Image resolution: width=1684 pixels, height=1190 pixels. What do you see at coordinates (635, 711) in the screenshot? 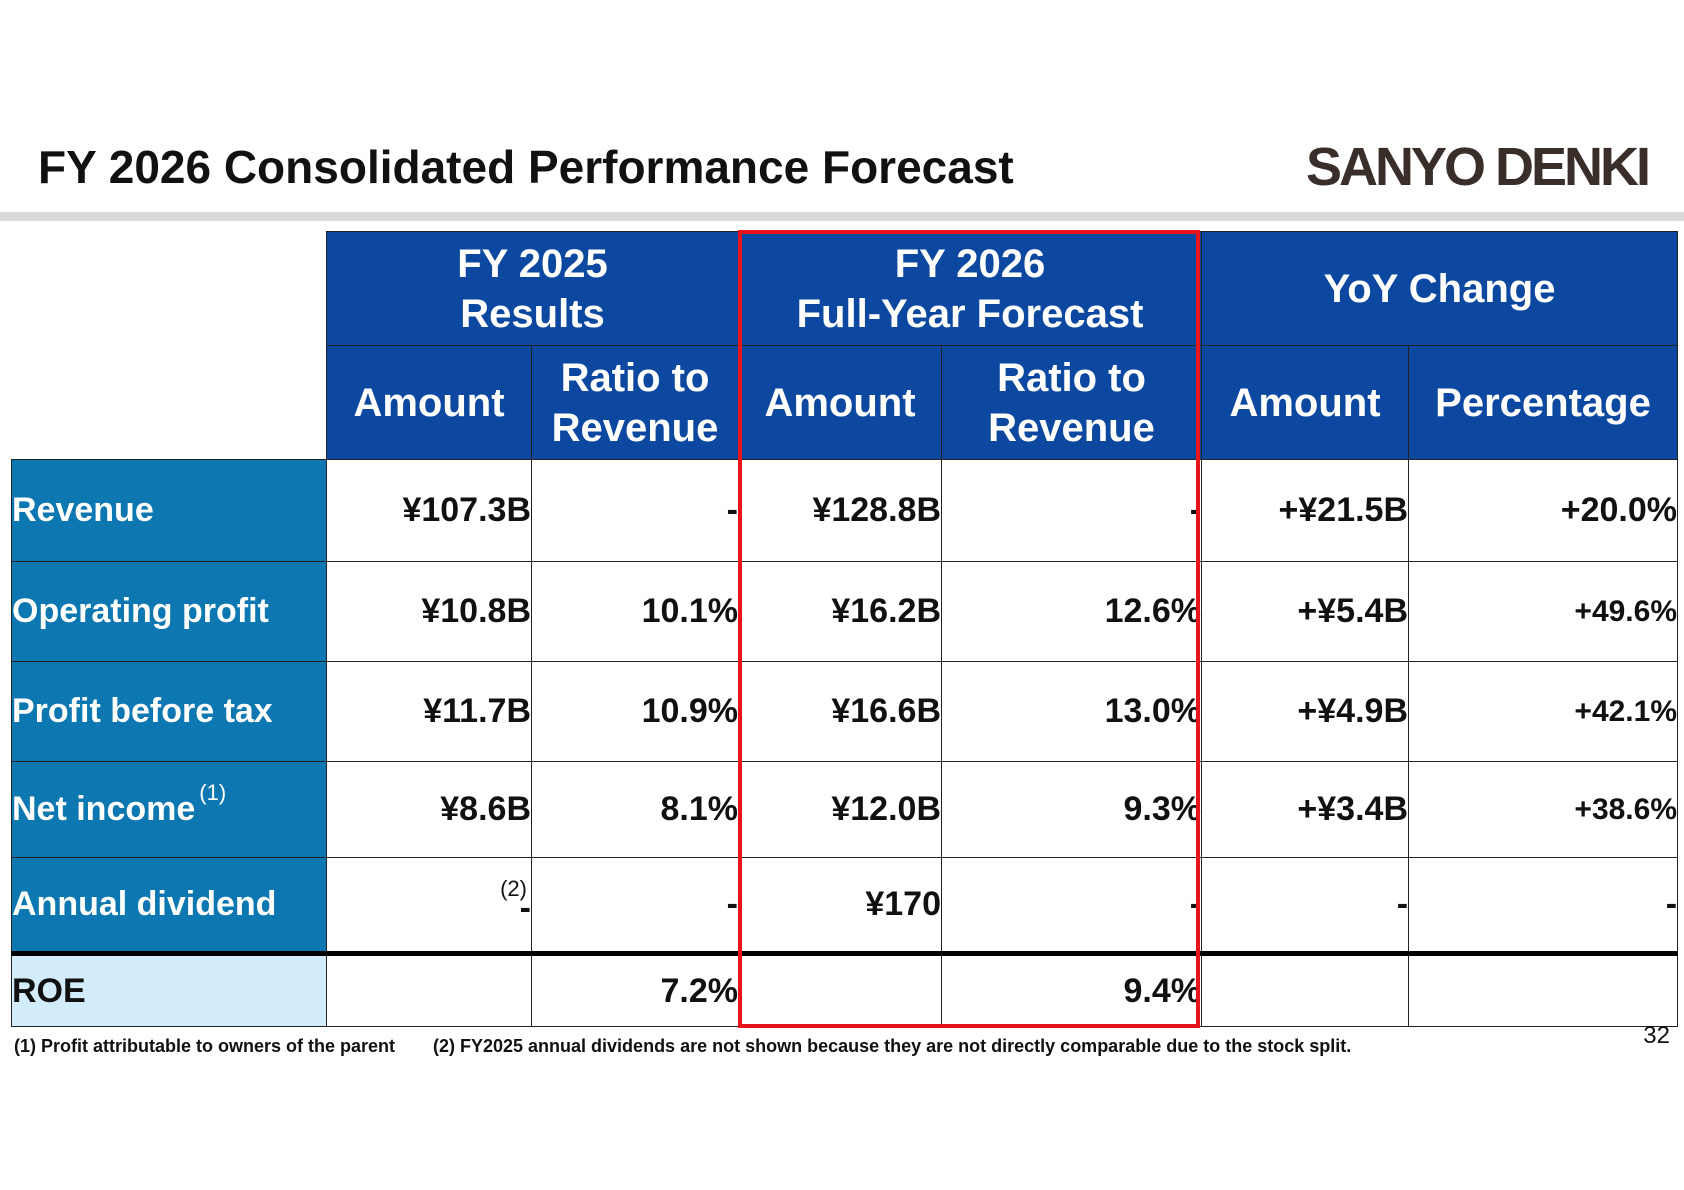
I see `fy25-ratio-cell: 10.9%` at bounding box center [635, 711].